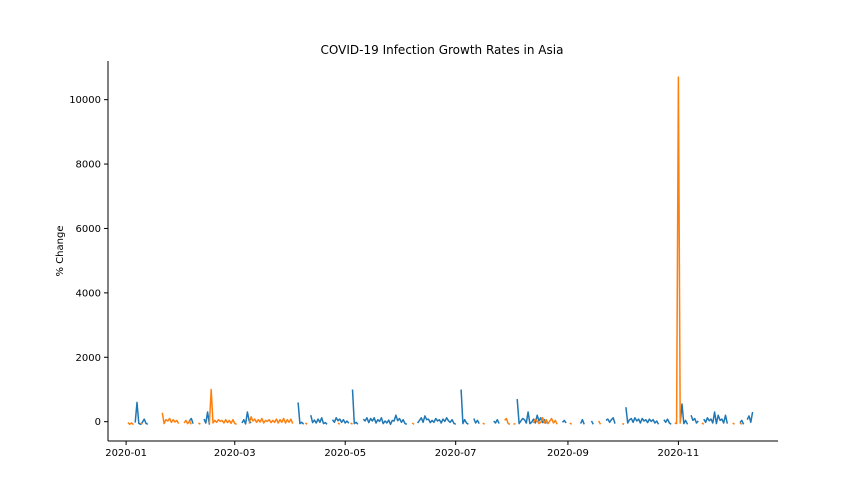  Describe the element at coordinates (85, 100) in the screenshot. I see `y-tick-label: 10000` at that location.